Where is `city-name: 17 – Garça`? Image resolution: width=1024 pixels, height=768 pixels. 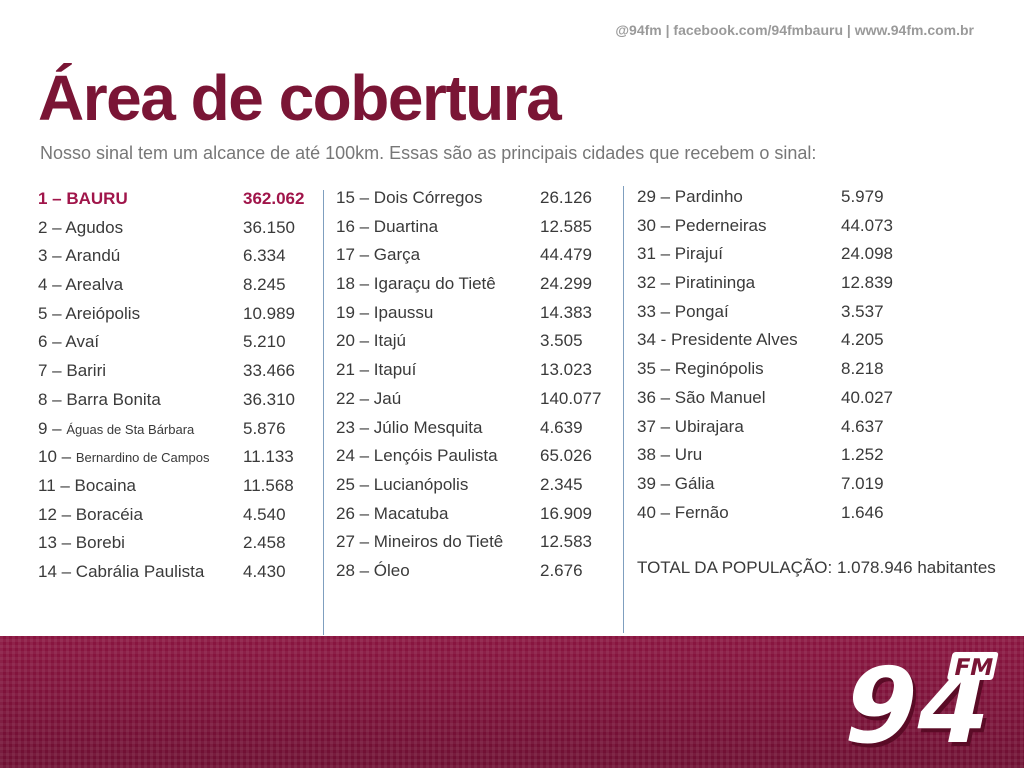 city-name: 17 – Garça is located at coordinates (378, 255).